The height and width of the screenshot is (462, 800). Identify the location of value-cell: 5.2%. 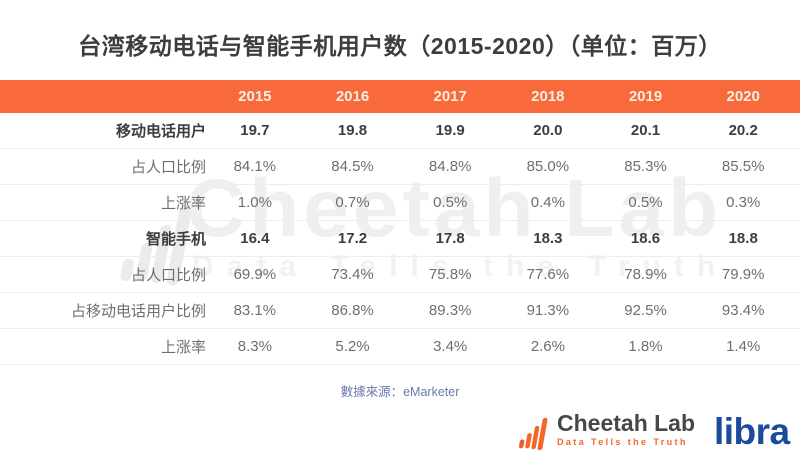
(352, 346).